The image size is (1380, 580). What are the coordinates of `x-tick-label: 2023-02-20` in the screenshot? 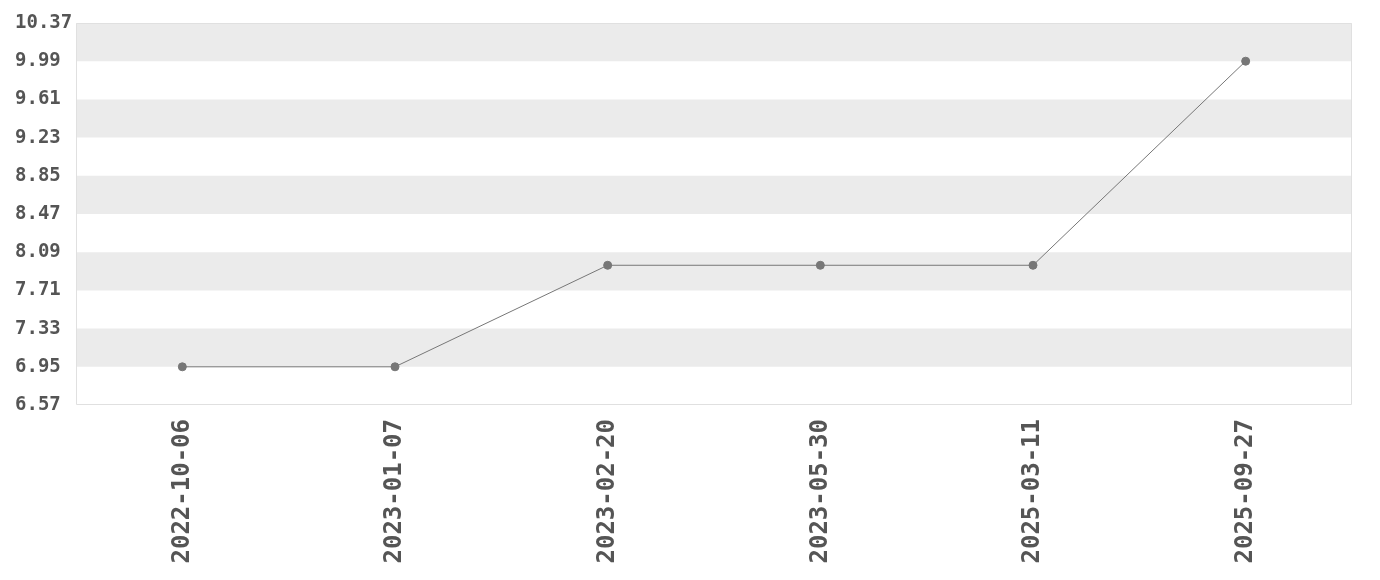 It's located at (605, 491).